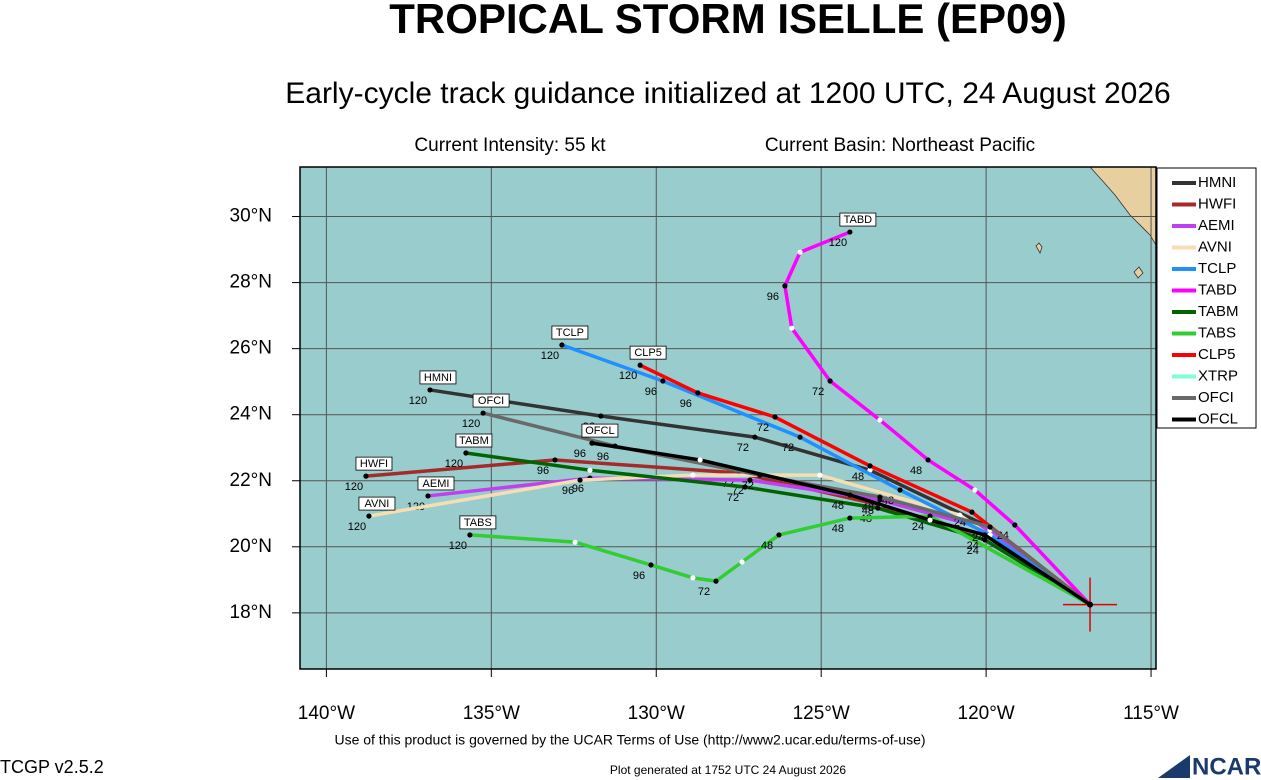  Describe the element at coordinates (599, 431) in the screenshot. I see `model-label: OFCL` at that location.